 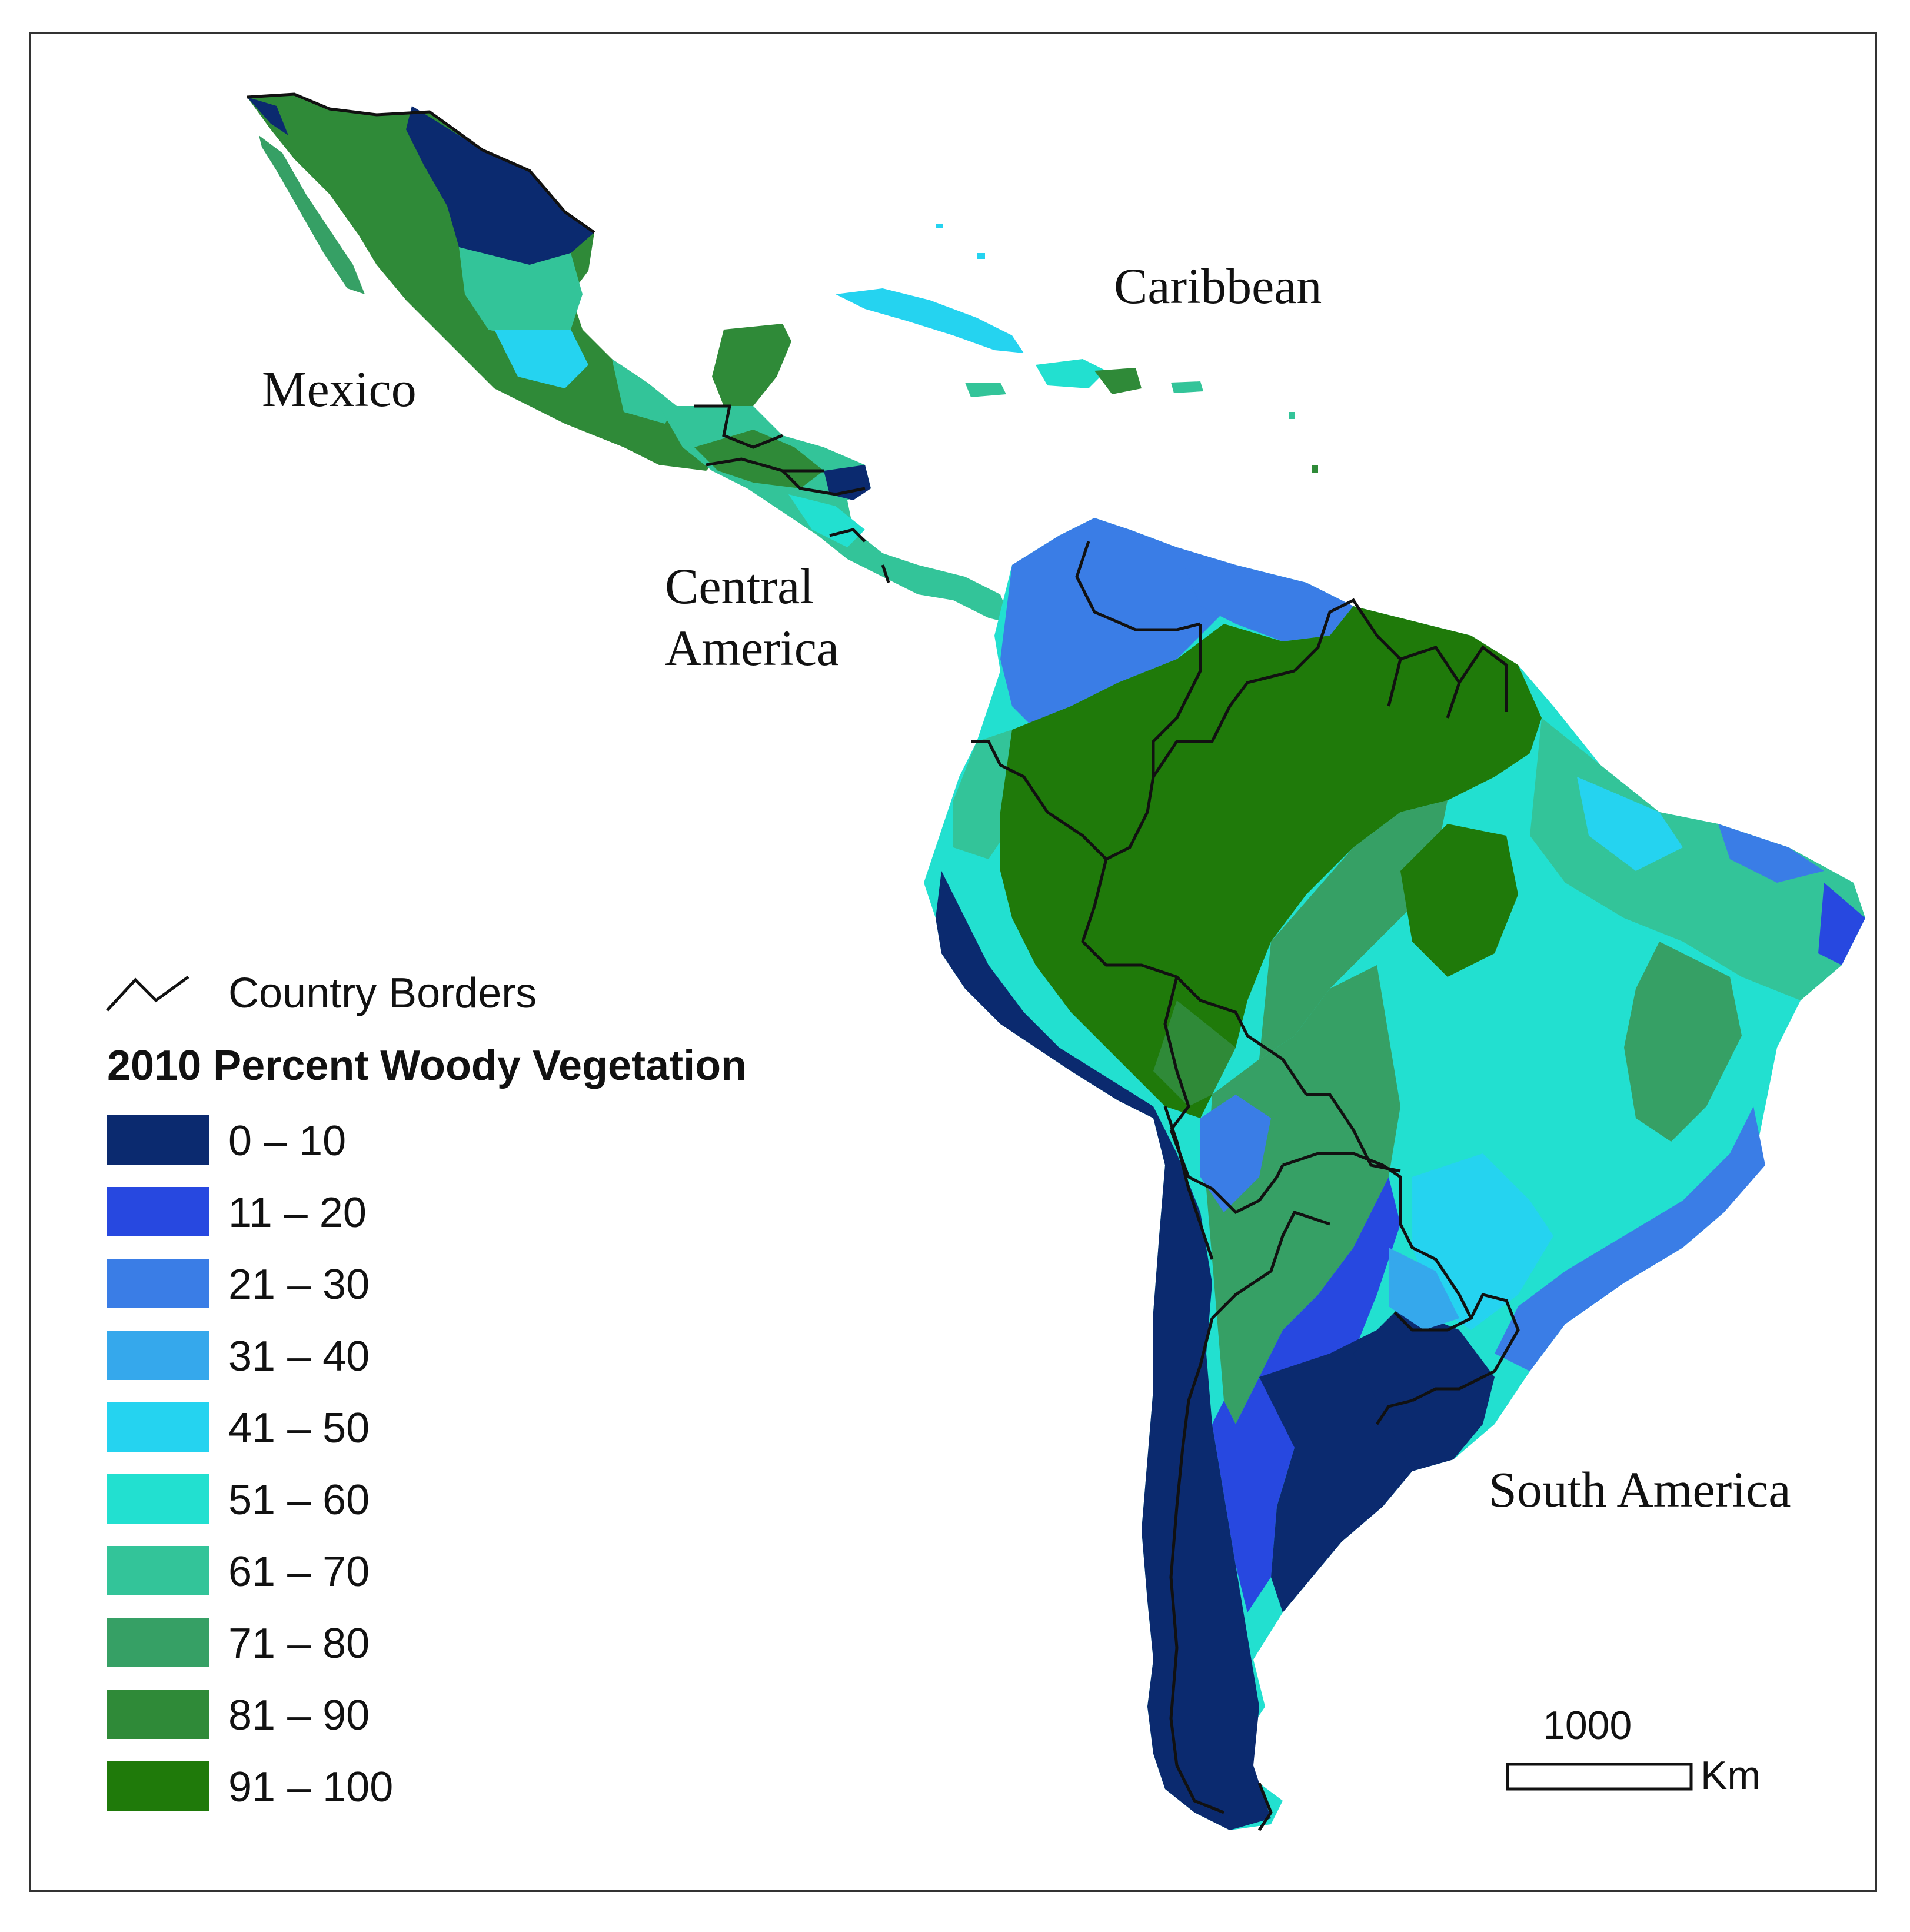 I want to click on caribbean-islands, so click(x=1077, y=348).